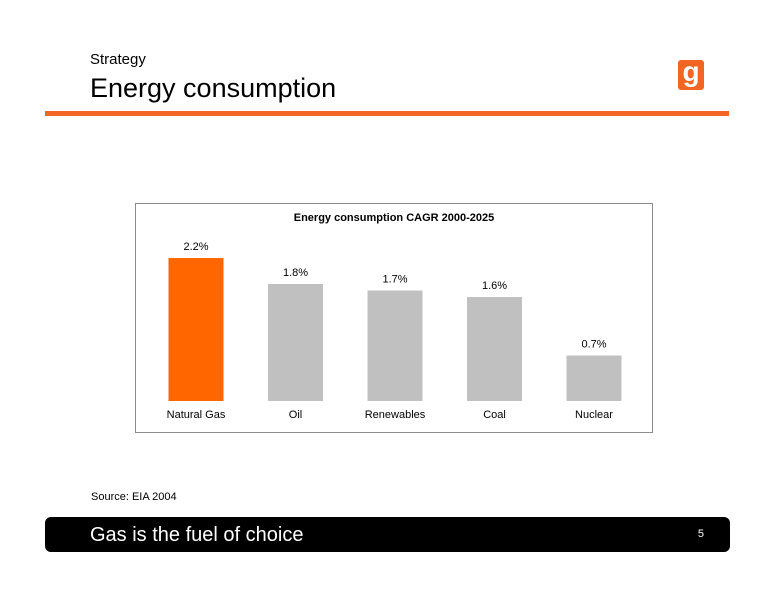 This screenshot has height=600, width=776. What do you see at coordinates (395, 415) in the screenshot?
I see `category-label: Renewables` at bounding box center [395, 415].